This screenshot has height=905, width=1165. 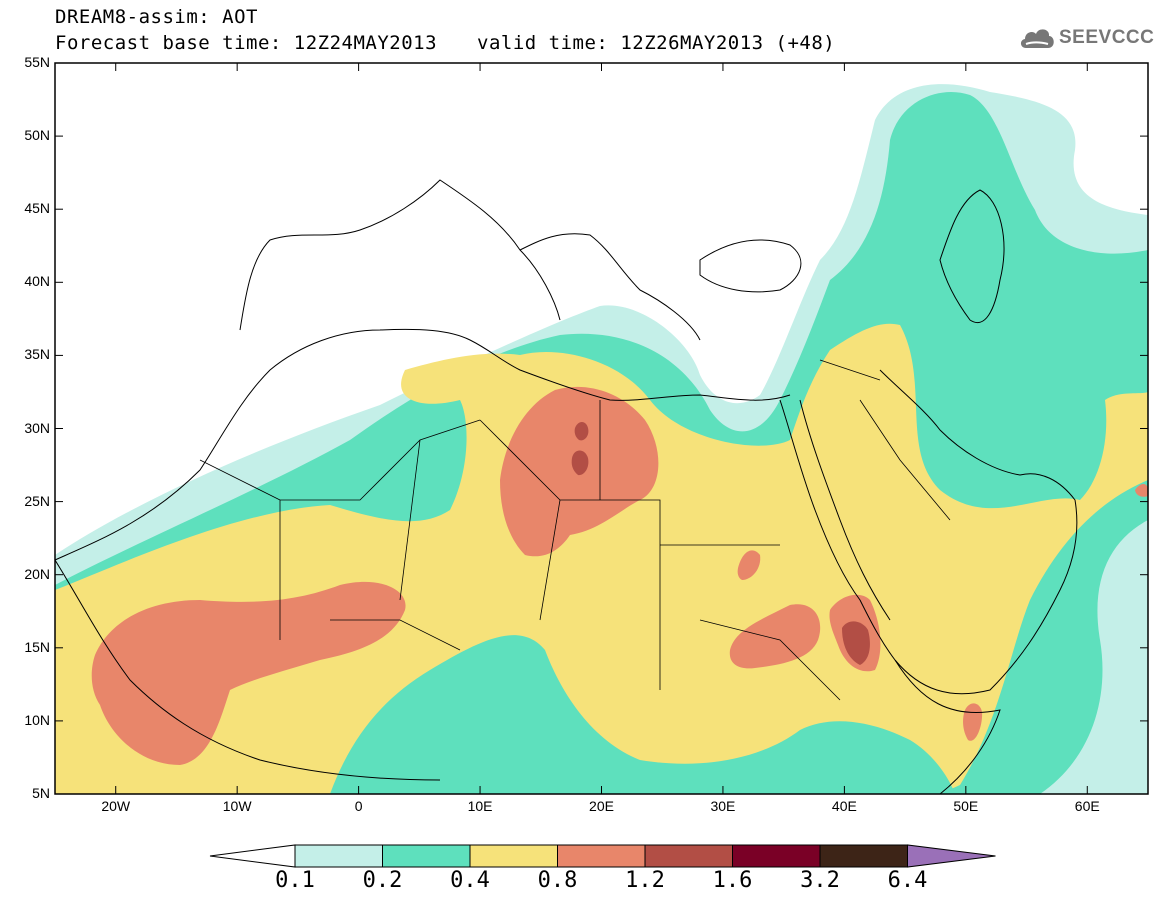 I want to click on figure-title: DREAM8-assim: AOT, so click(x=156, y=17).